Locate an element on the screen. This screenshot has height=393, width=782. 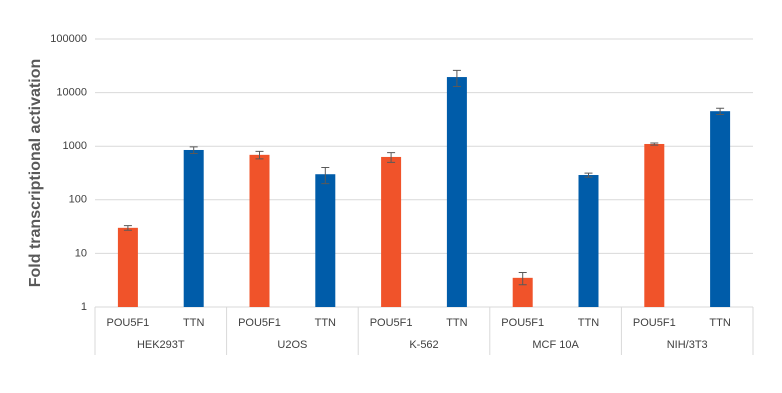
y-axis-title: Fold transcriptional activation is located at coordinates (35, 173).